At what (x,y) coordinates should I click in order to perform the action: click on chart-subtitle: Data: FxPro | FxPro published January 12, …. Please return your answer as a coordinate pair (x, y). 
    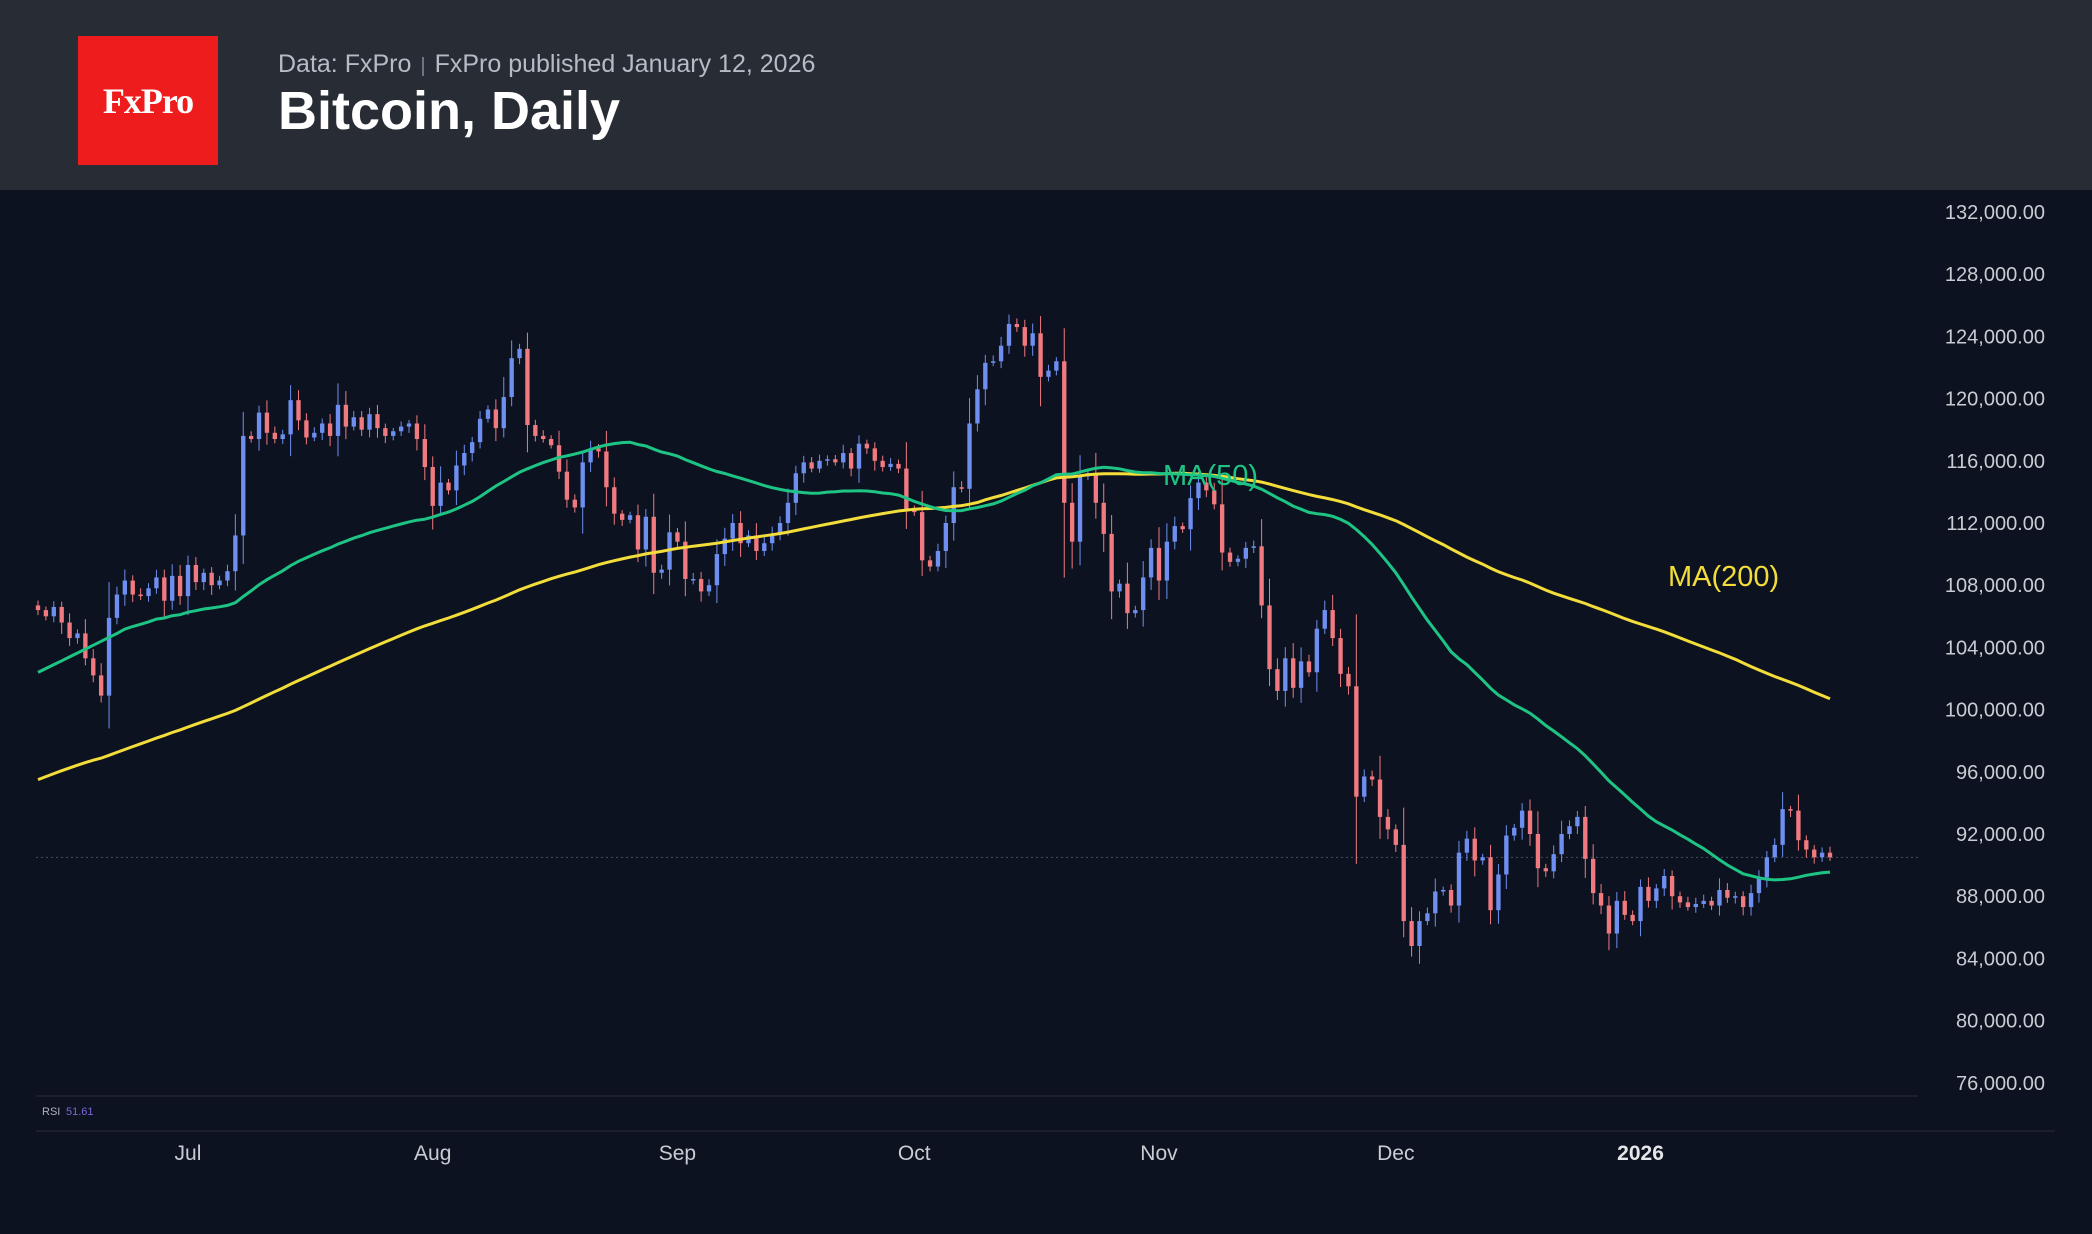
    Looking at the image, I should click on (546, 64).